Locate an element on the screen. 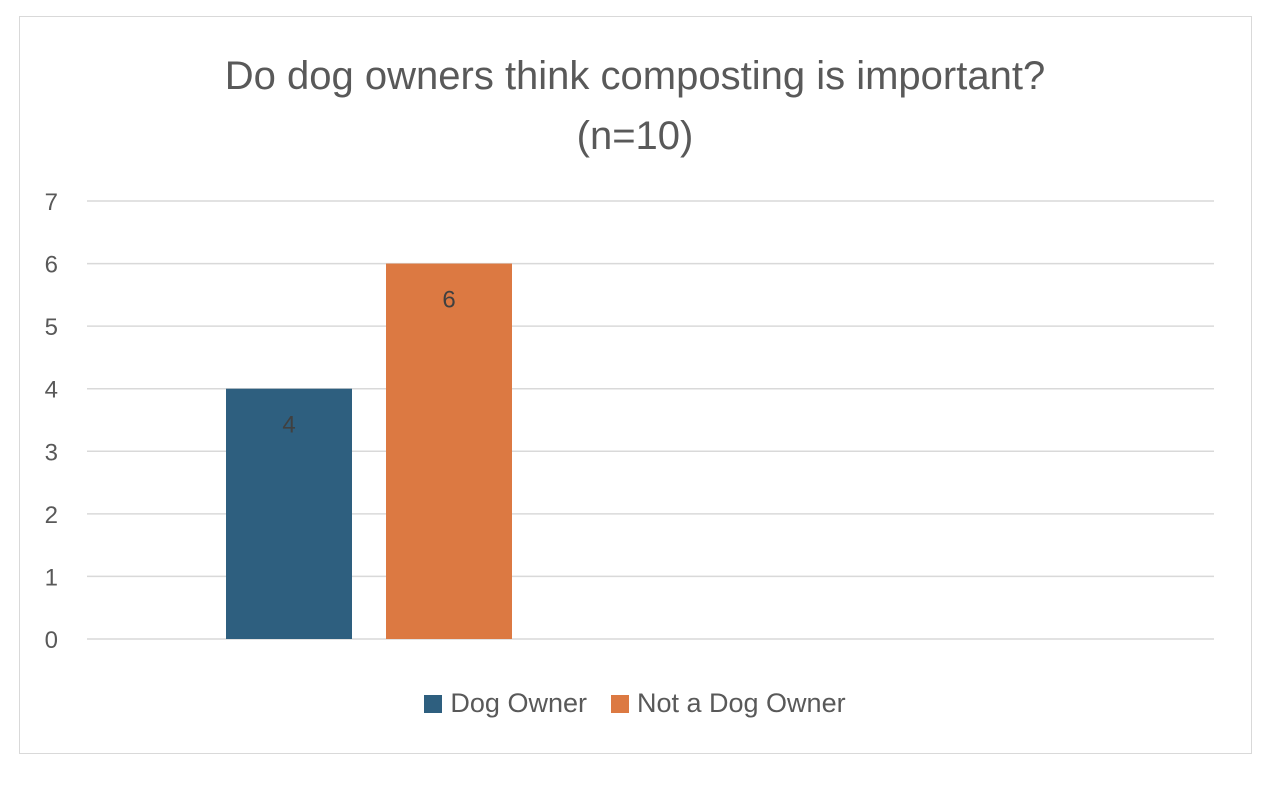  y-axis-ticks: 0 1 2 3 4 5 6 7 is located at coordinates (51, 421).